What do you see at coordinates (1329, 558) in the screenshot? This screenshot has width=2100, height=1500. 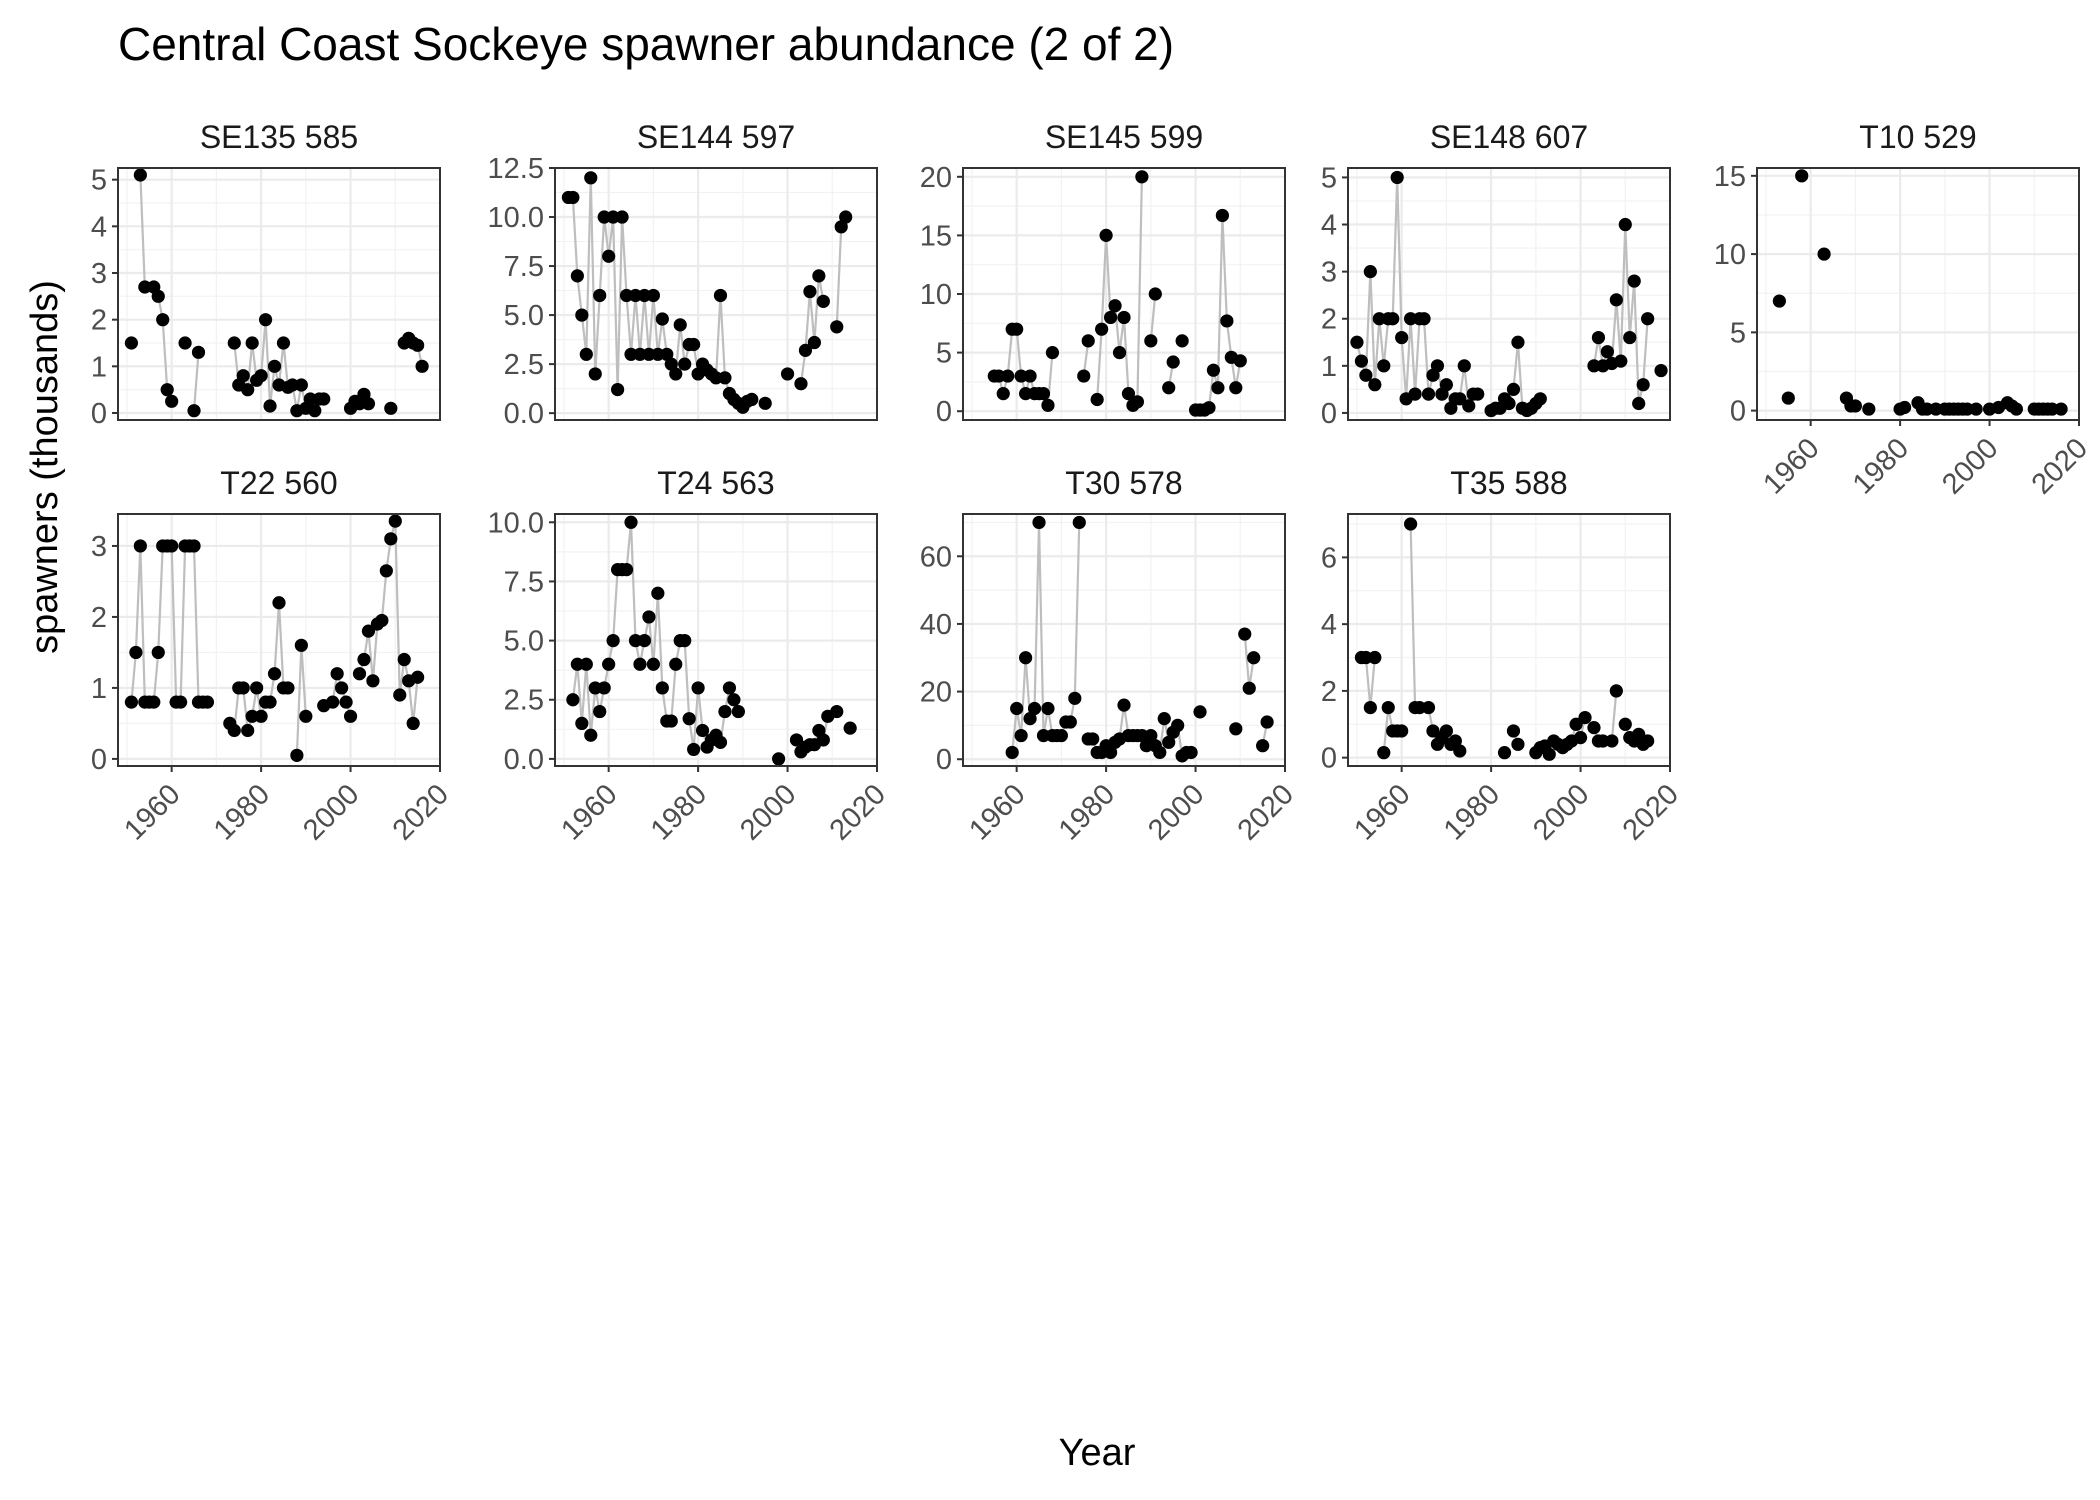 I see `y-tick-label: 6` at bounding box center [1329, 558].